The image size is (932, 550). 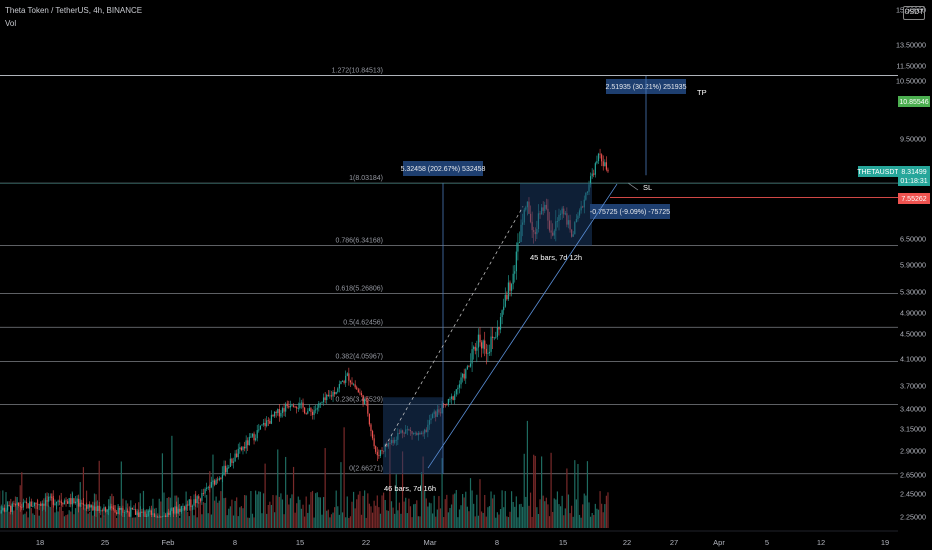 What do you see at coordinates (913, 292) in the screenshot?
I see `price-tick-9: 5.30000` at bounding box center [913, 292].